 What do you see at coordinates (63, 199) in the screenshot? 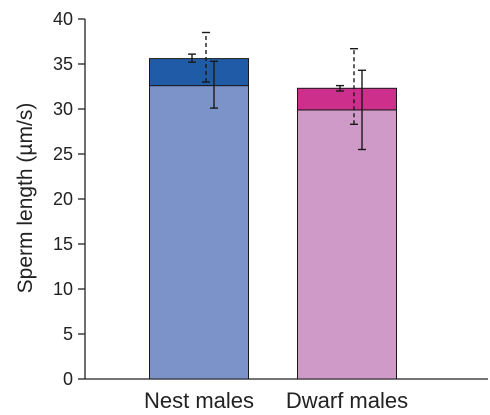
I see `y-tick-label: 20` at bounding box center [63, 199].